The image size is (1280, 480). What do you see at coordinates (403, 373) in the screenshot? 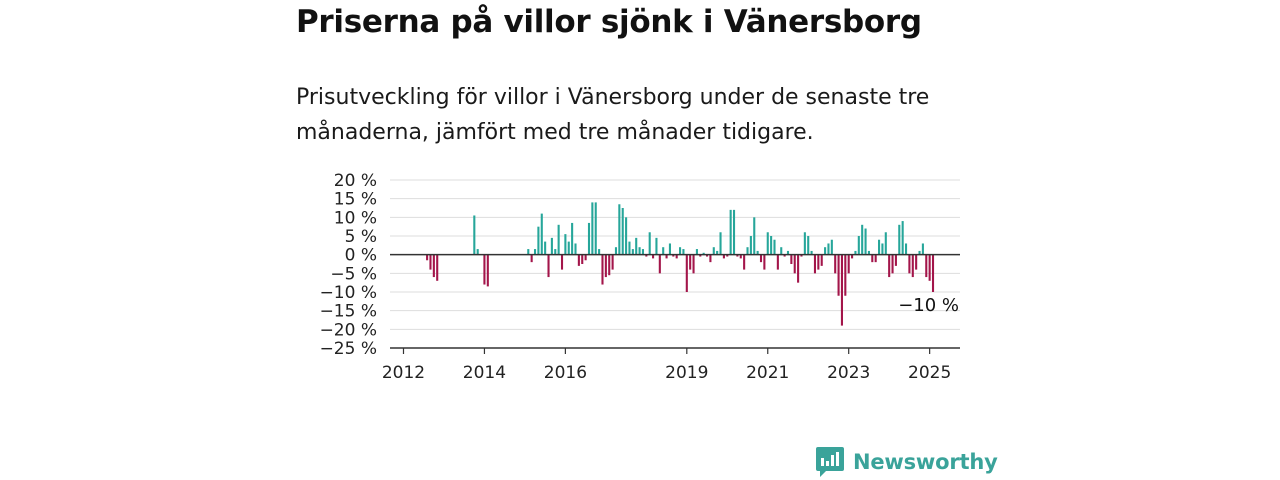
I see `x-tick-label: 2012` at bounding box center [403, 373].